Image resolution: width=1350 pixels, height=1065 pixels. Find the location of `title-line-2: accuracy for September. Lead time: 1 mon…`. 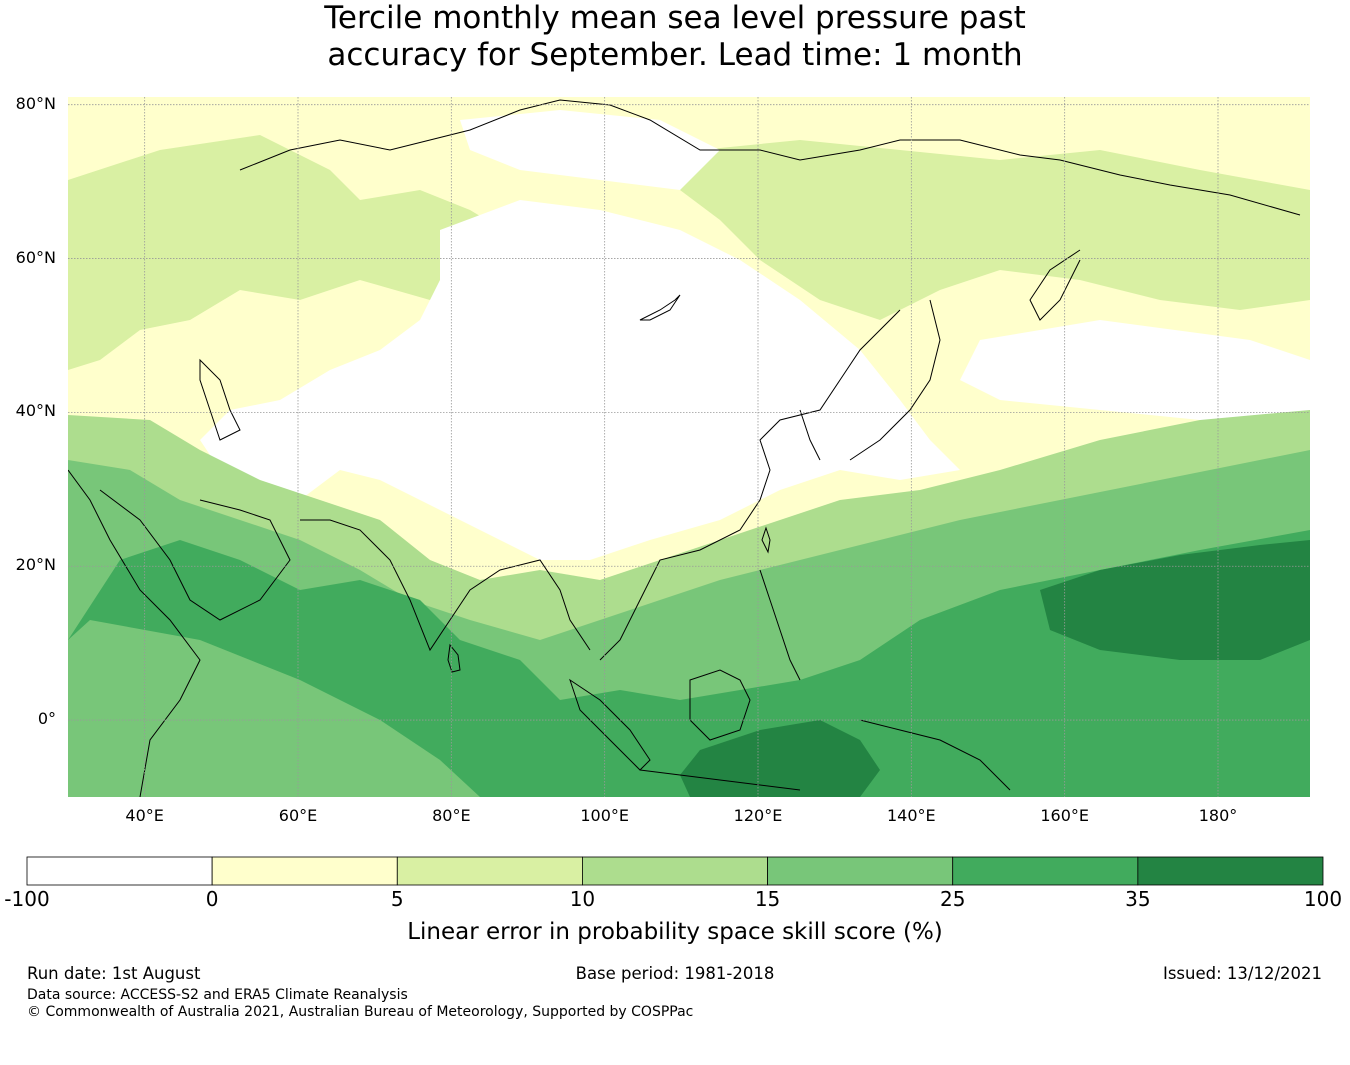

title-line-2: accuracy for September. Lead time: 1 mon… is located at coordinates (675, 55).